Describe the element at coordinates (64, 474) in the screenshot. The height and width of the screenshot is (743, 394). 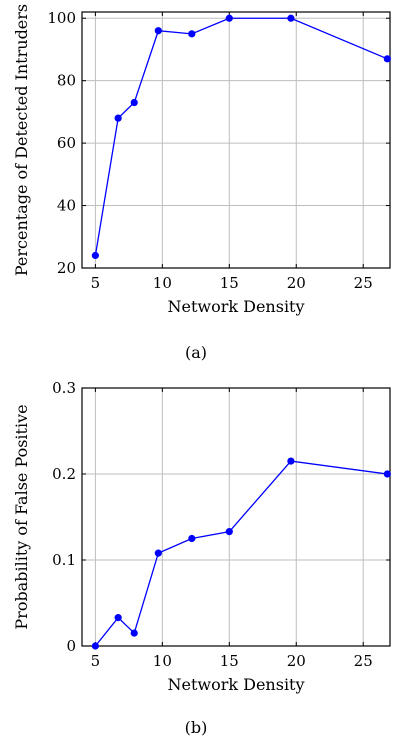
I see `y-tick-label: 0.2` at that location.